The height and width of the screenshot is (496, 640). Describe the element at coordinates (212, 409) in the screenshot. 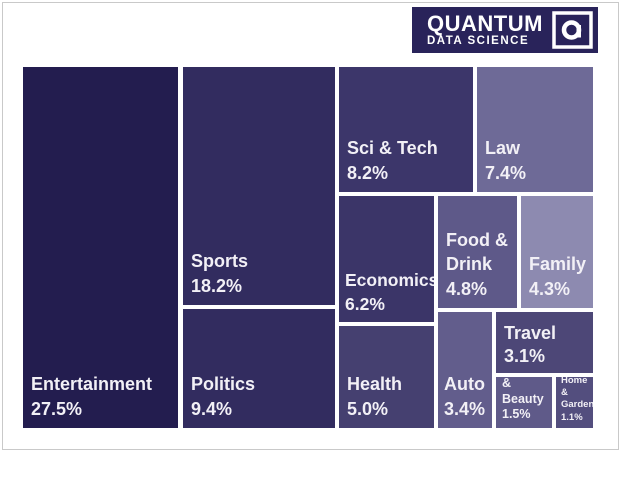

I see `block-value: 9.4%` at that location.